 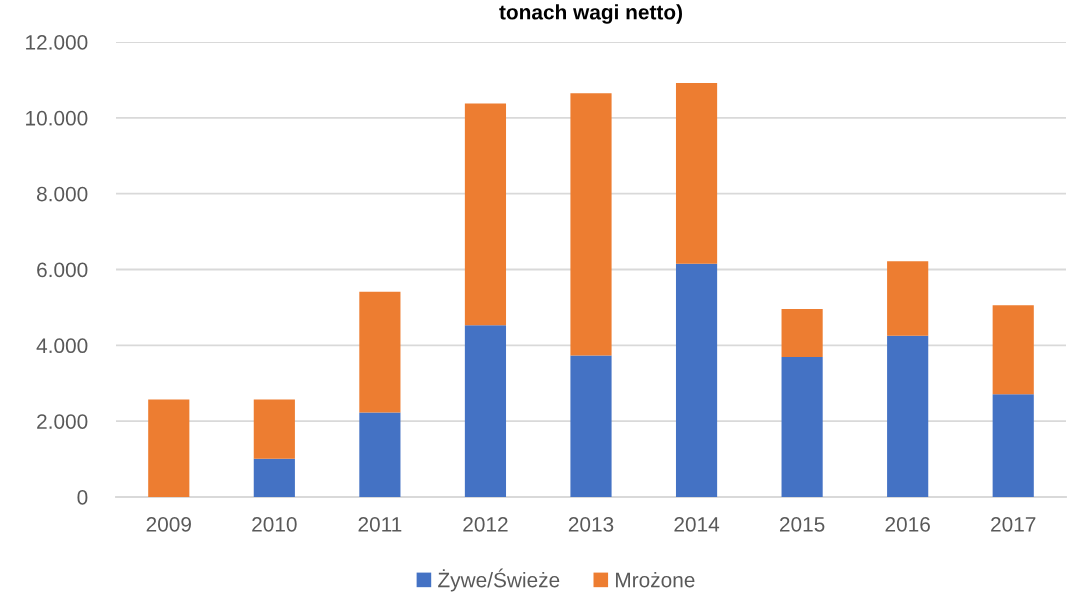 What do you see at coordinates (802, 524) in the screenshot?
I see `x-tick-label: 2015` at bounding box center [802, 524].